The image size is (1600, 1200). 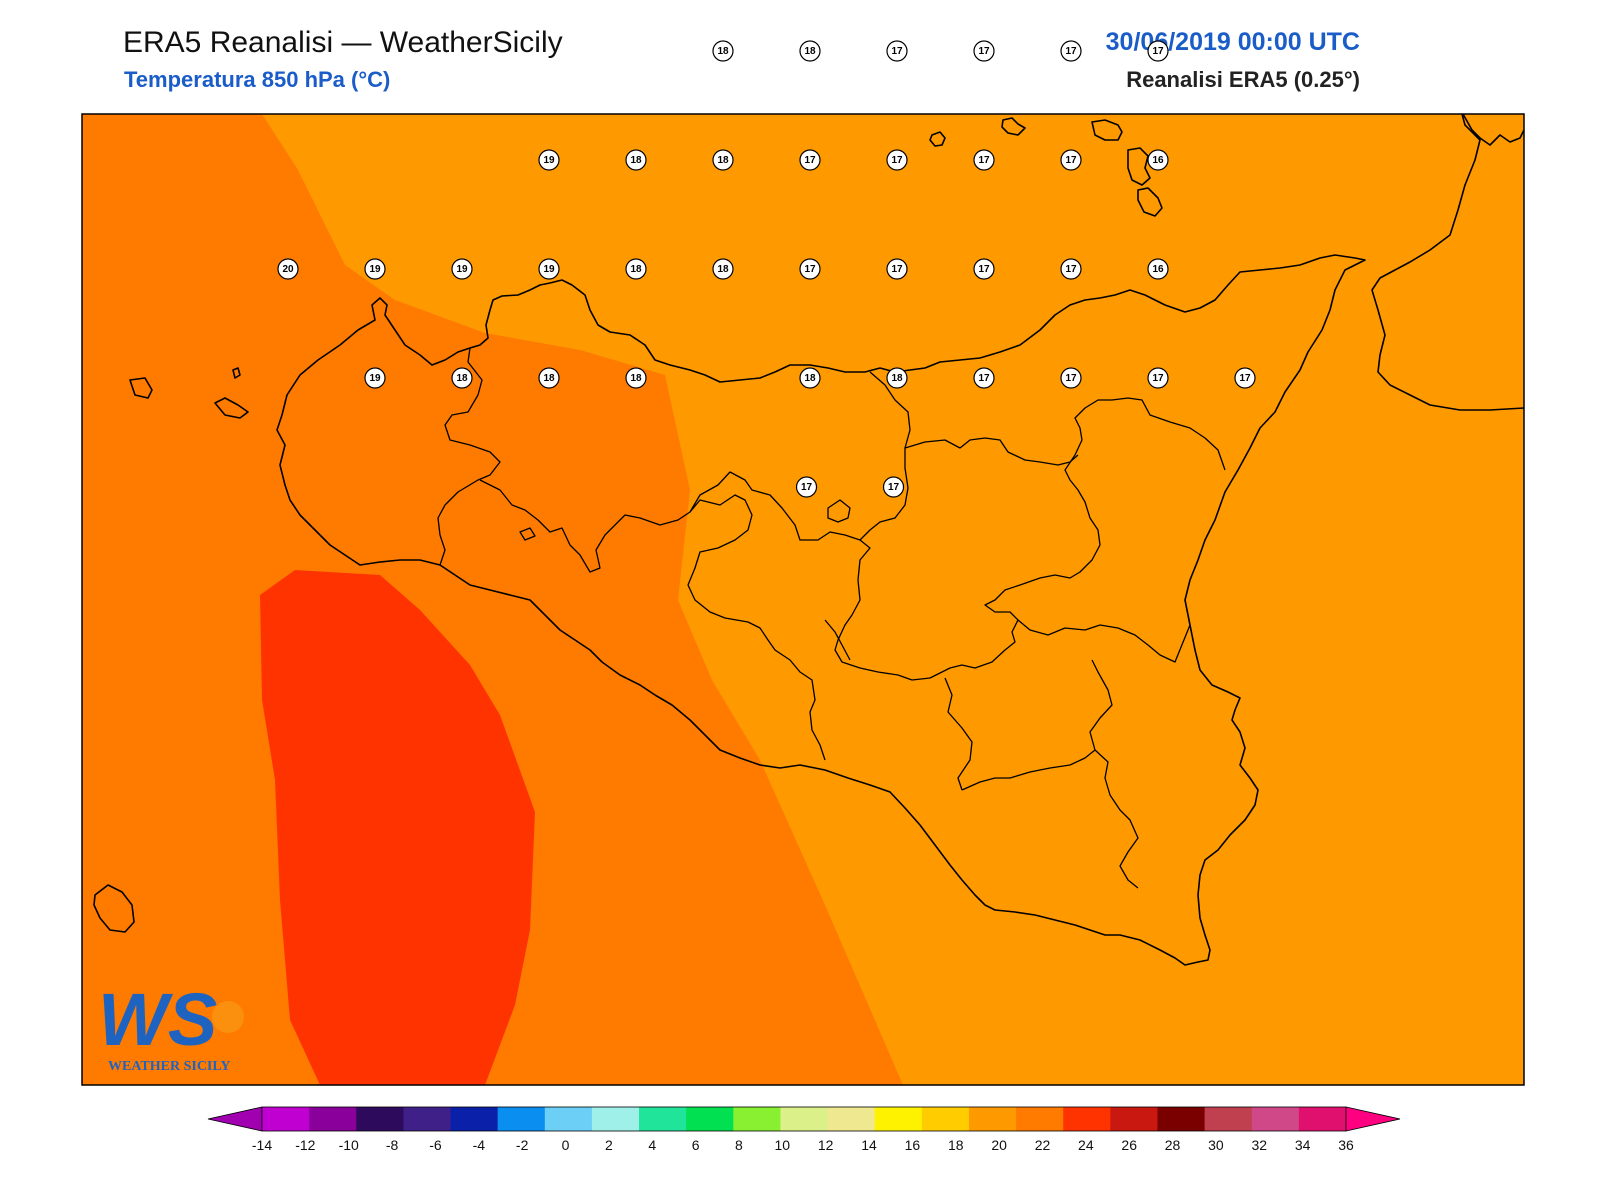 What do you see at coordinates (913, 1145) in the screenshot?
I see `colorbar-tick-label: 16` at bounding box center [913, 1145].